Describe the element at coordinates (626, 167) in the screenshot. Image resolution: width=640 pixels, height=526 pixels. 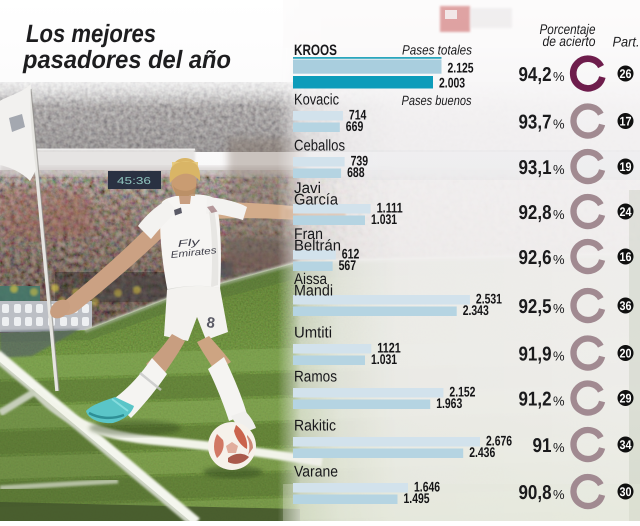
I see `svg-text: 19` at that location.